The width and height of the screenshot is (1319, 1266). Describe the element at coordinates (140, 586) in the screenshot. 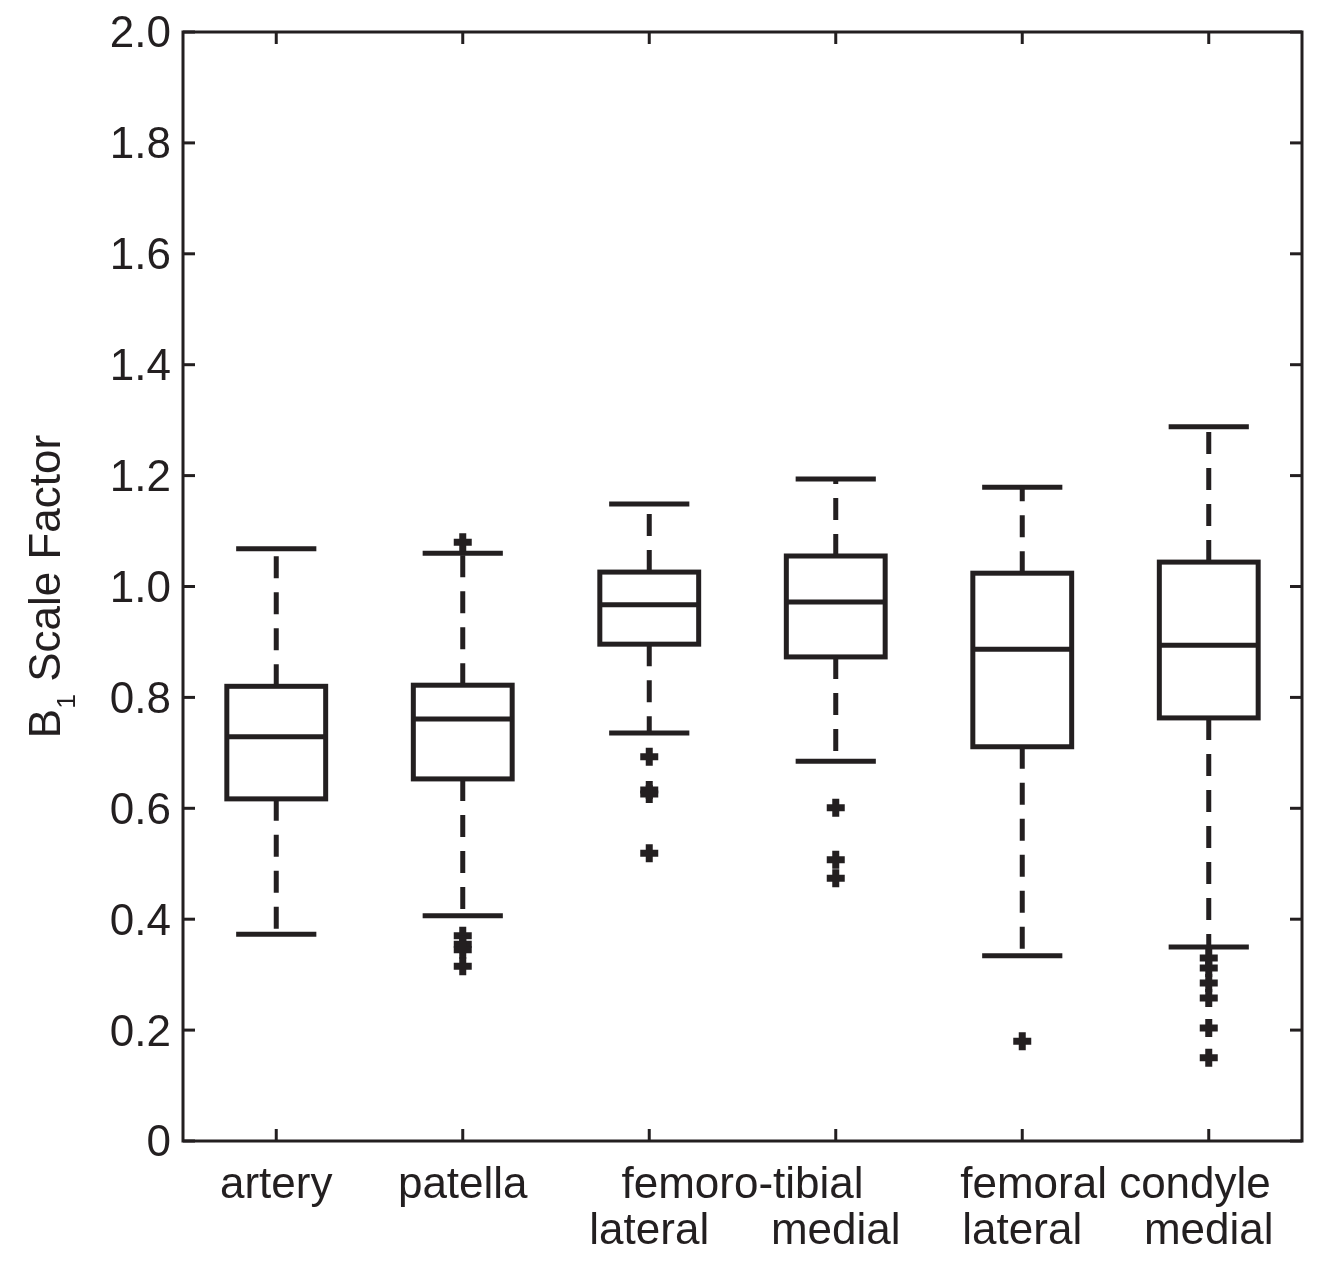

I see `y-tick-label: 1.0` at that location.